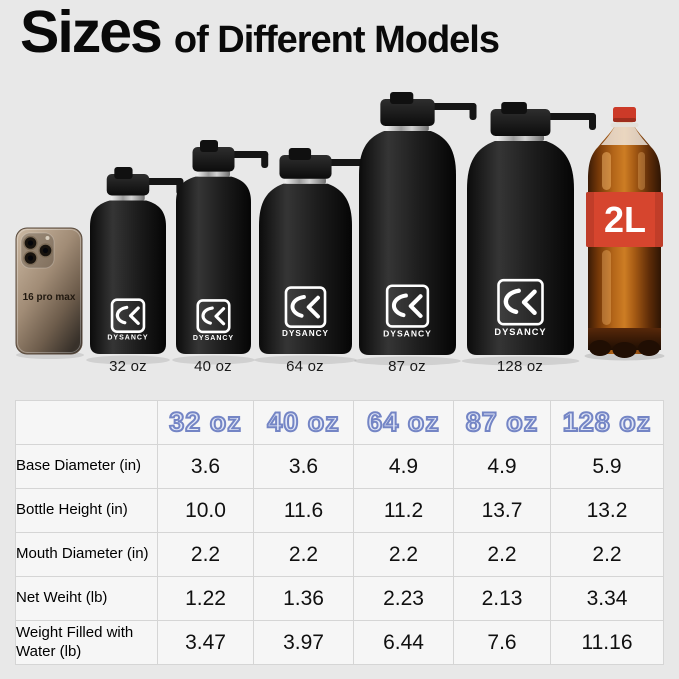  I want to click on bottle-size-label-32oz: 32 oz, so click(128, 366).